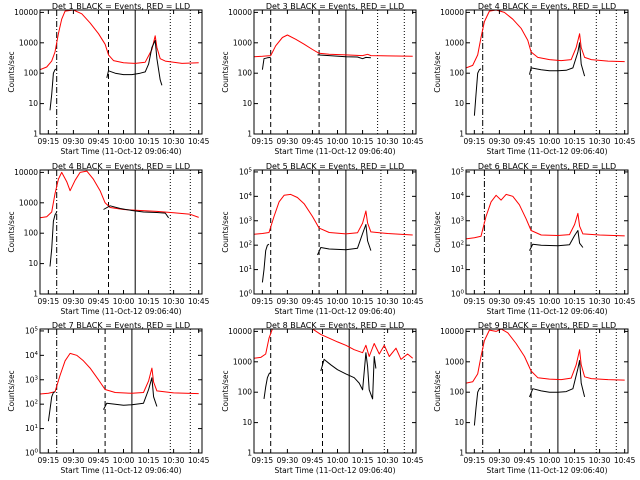 Image resolution: width=640 pixels, height=480 pixels. What do you see at coordinates (335, 6) in the screenshot?
I see `panel-title: Det 3 BLACK = Events, RED = LLD` at bounding box center [335, 6].